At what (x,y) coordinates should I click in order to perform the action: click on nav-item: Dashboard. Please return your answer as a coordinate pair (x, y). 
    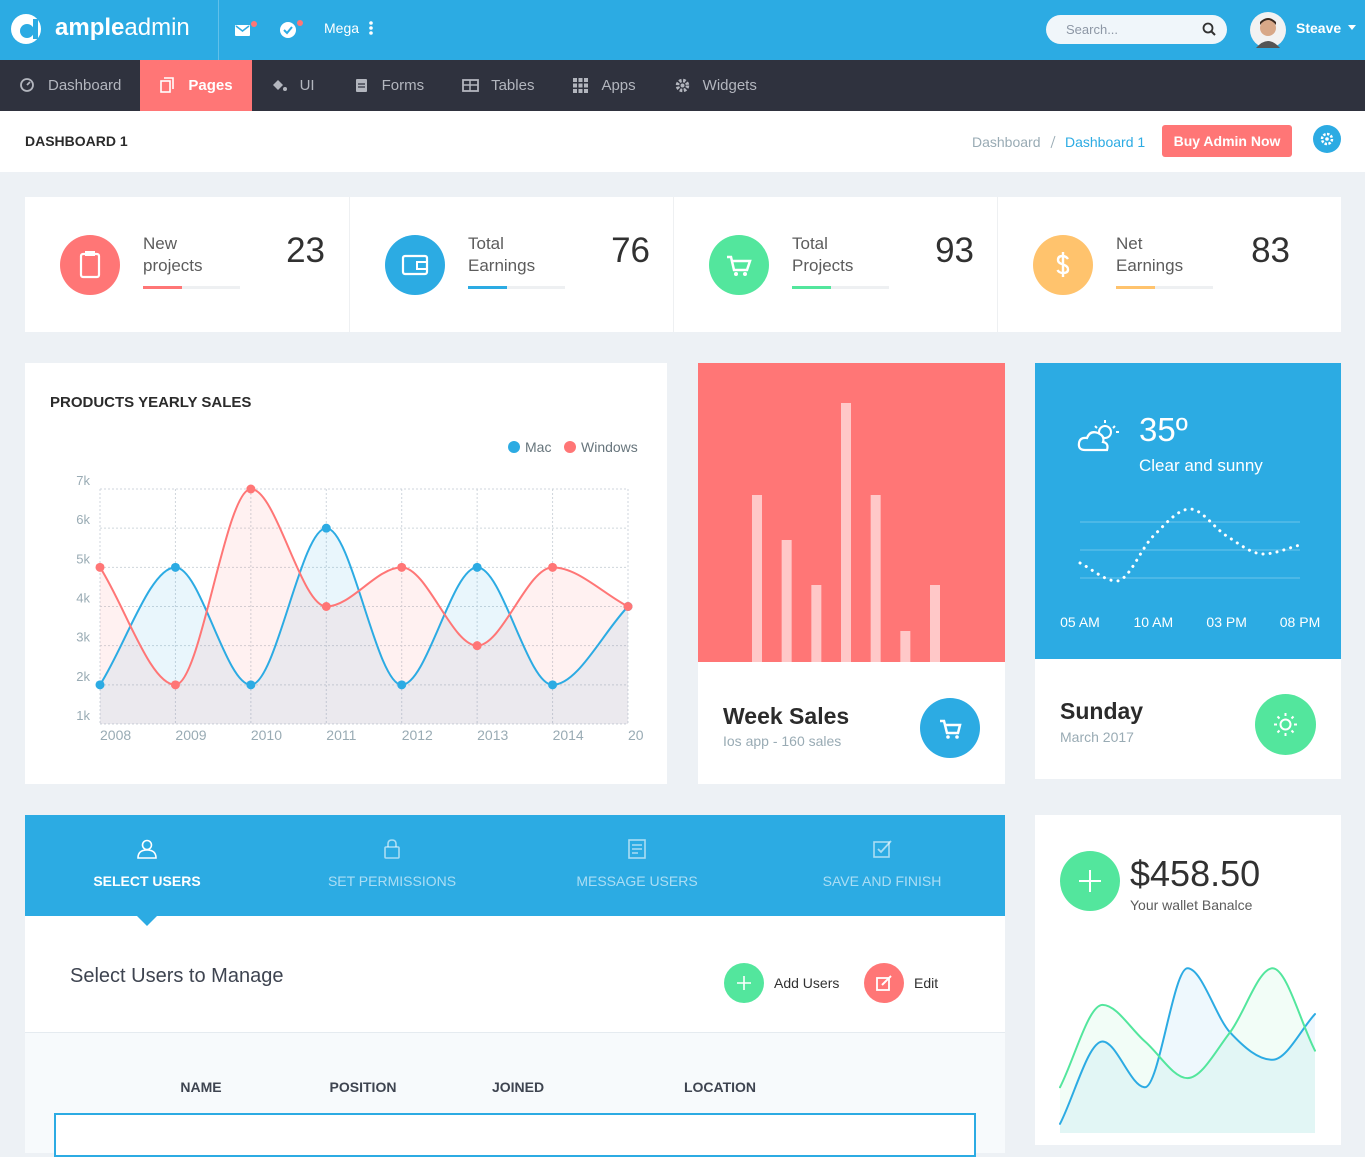
    Looking at the image, I should click on (70, 85).